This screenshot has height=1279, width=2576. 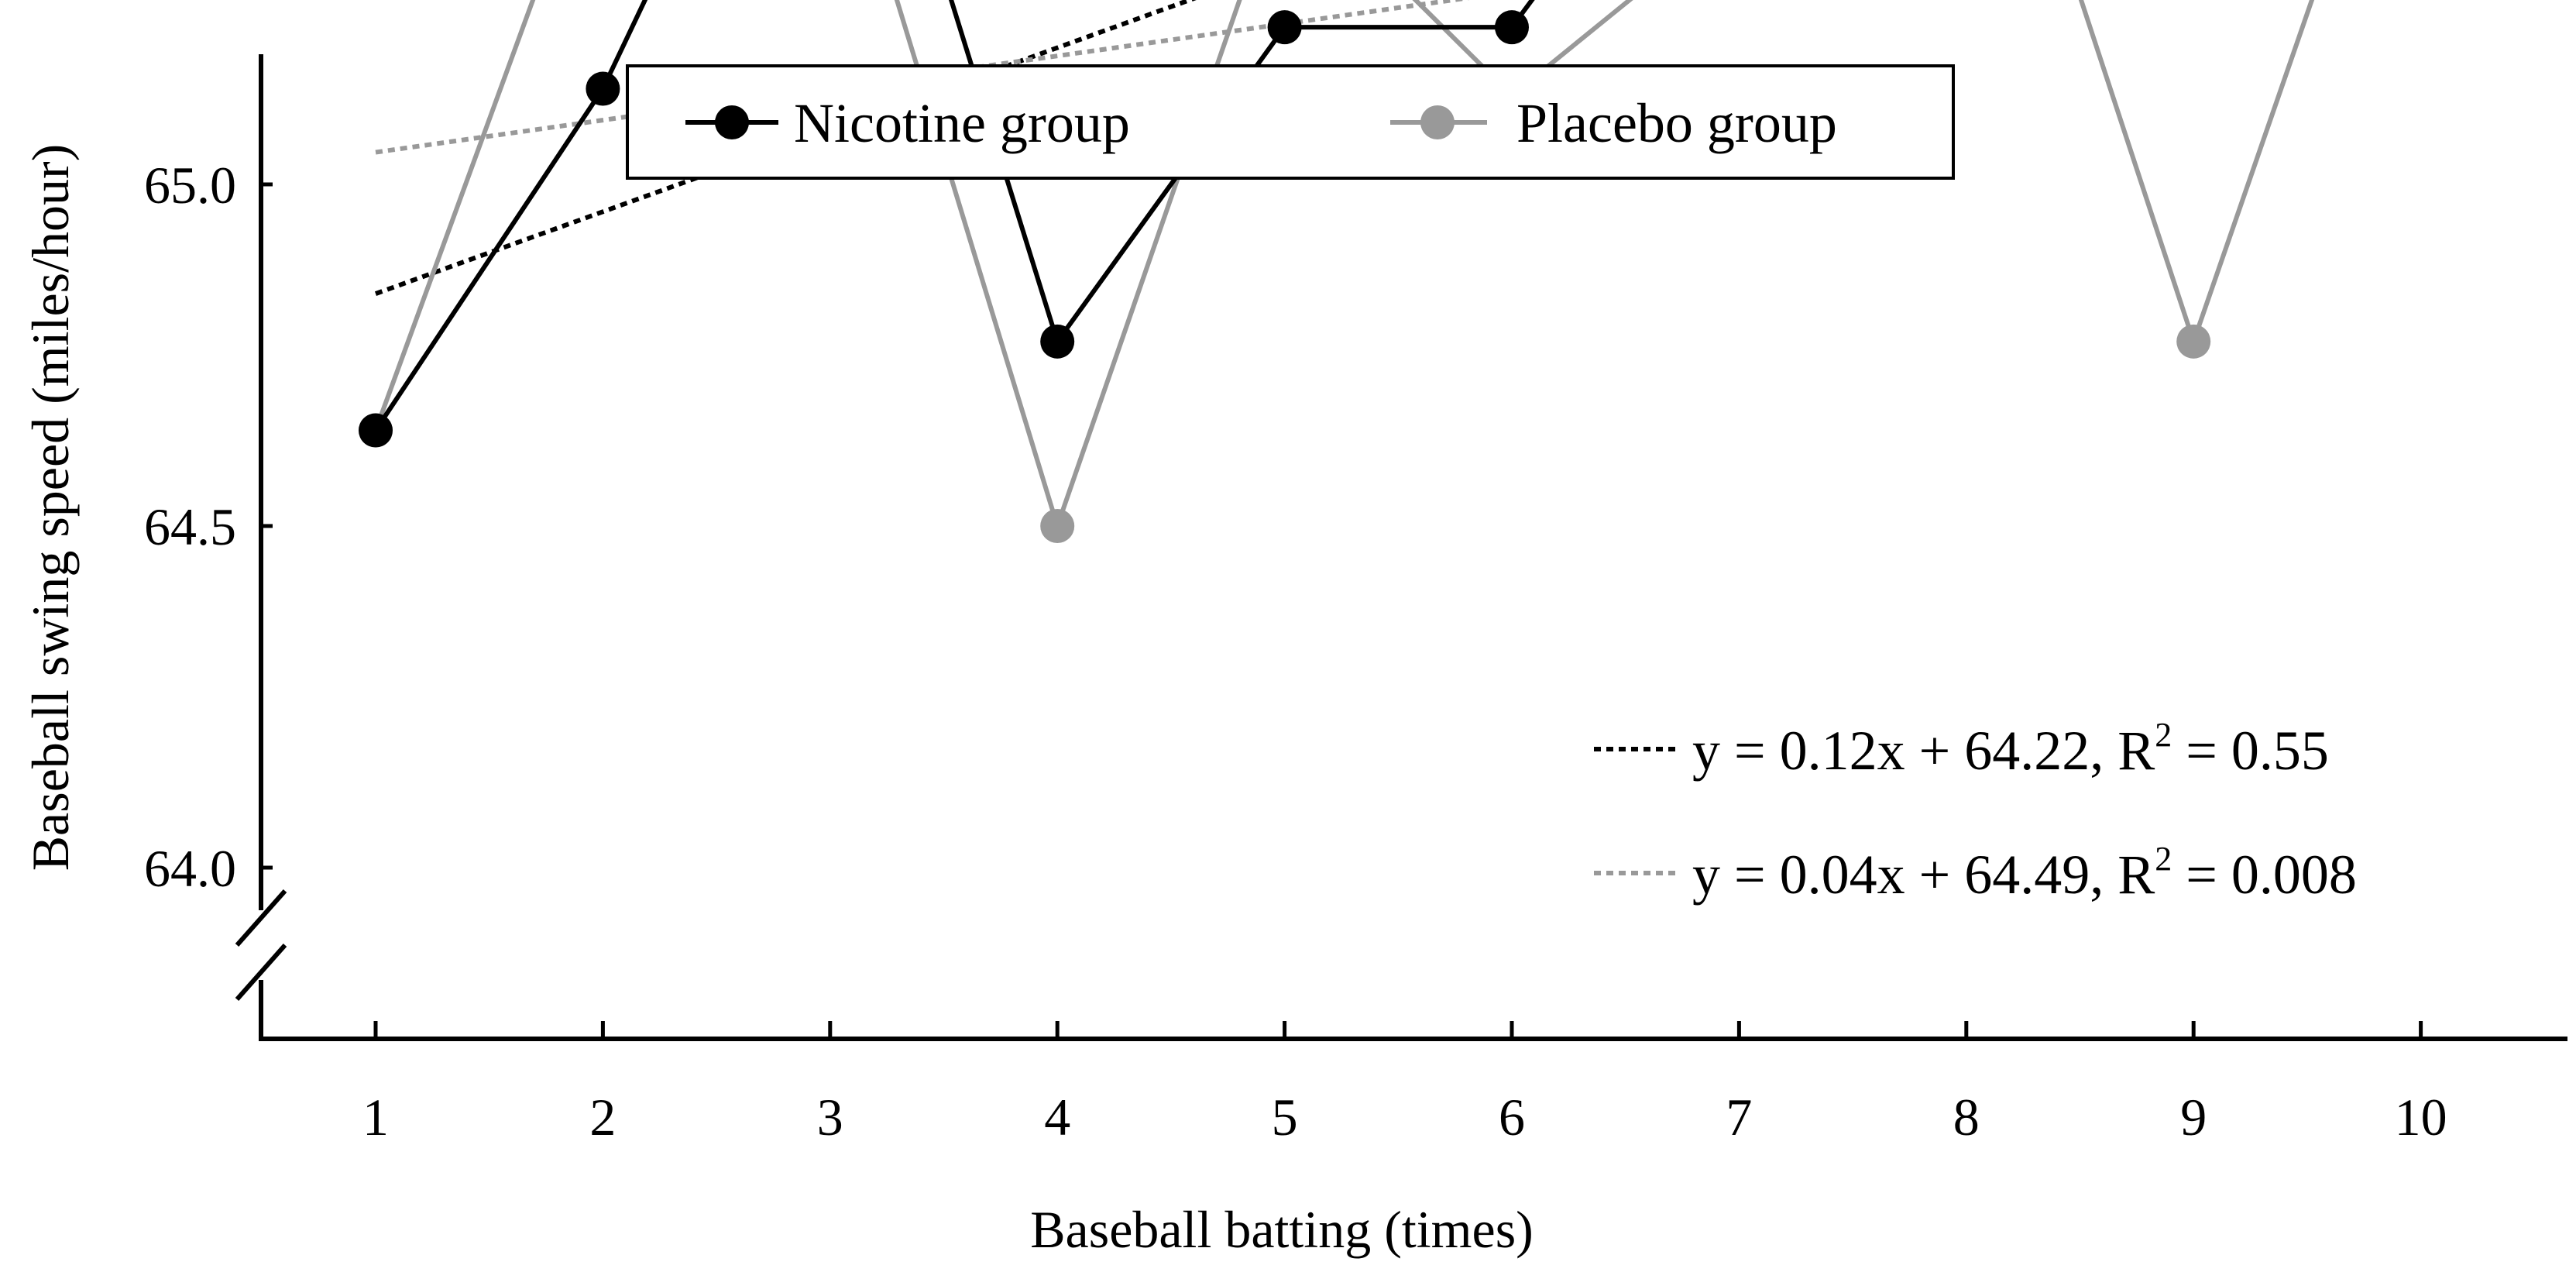 I want to click on eq-nicotine-tail: = 0.55, so click(x=2250, y=751).